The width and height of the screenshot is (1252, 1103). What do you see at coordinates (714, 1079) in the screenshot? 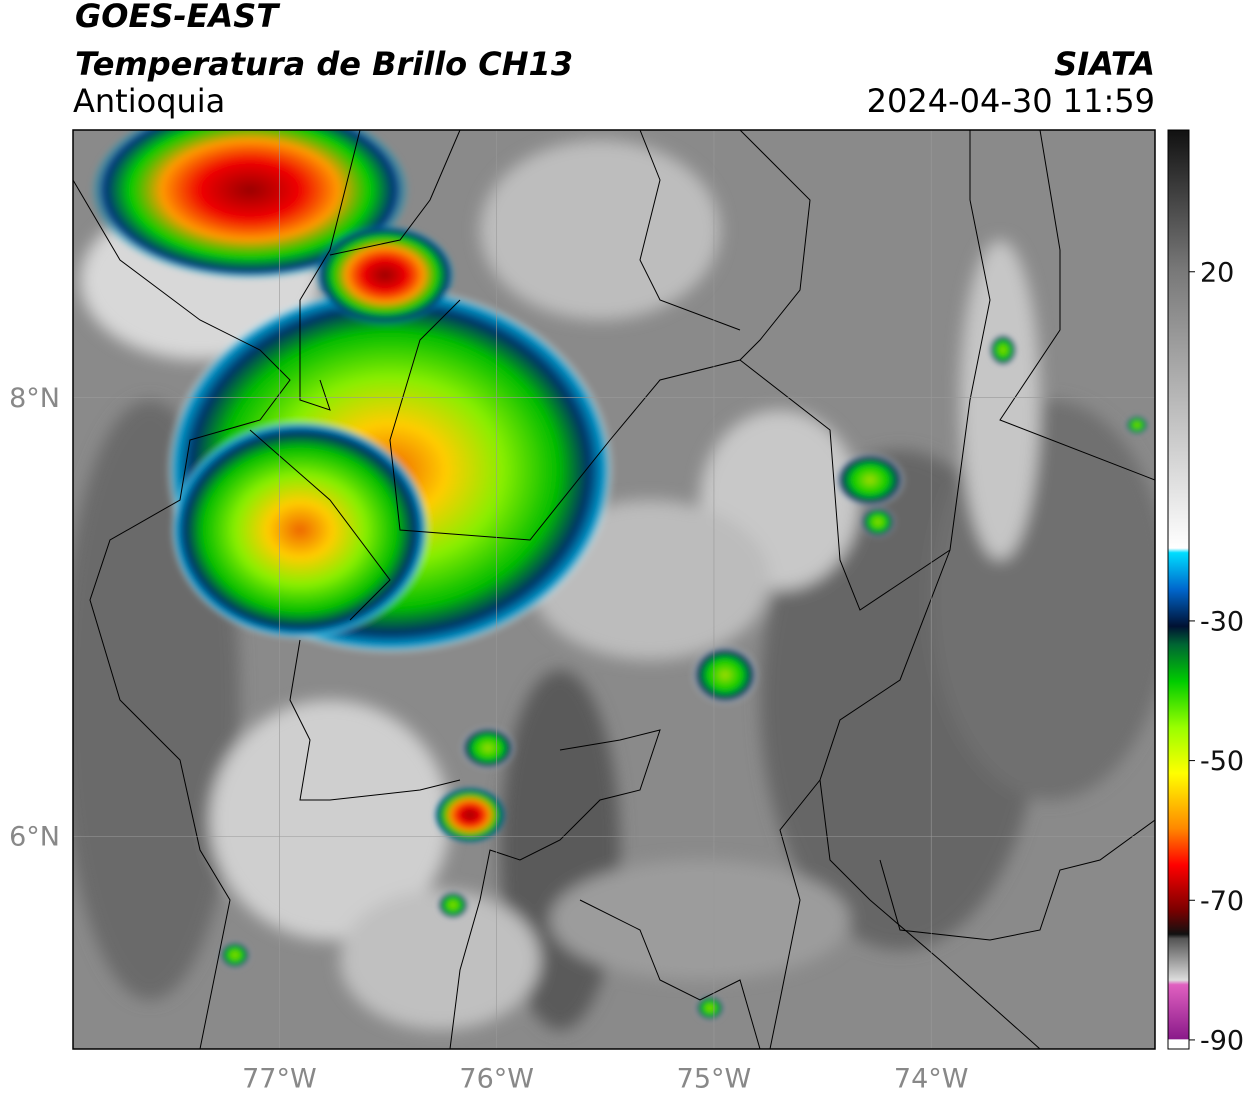
I see `lon-tick-label: 75°W` at bounding box center [714, 1079].